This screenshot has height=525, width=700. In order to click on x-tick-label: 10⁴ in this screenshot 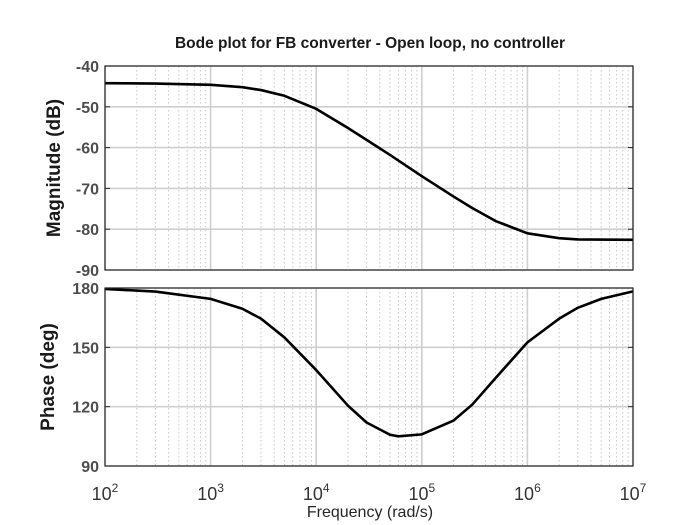, I will do `click(316, 492)`.